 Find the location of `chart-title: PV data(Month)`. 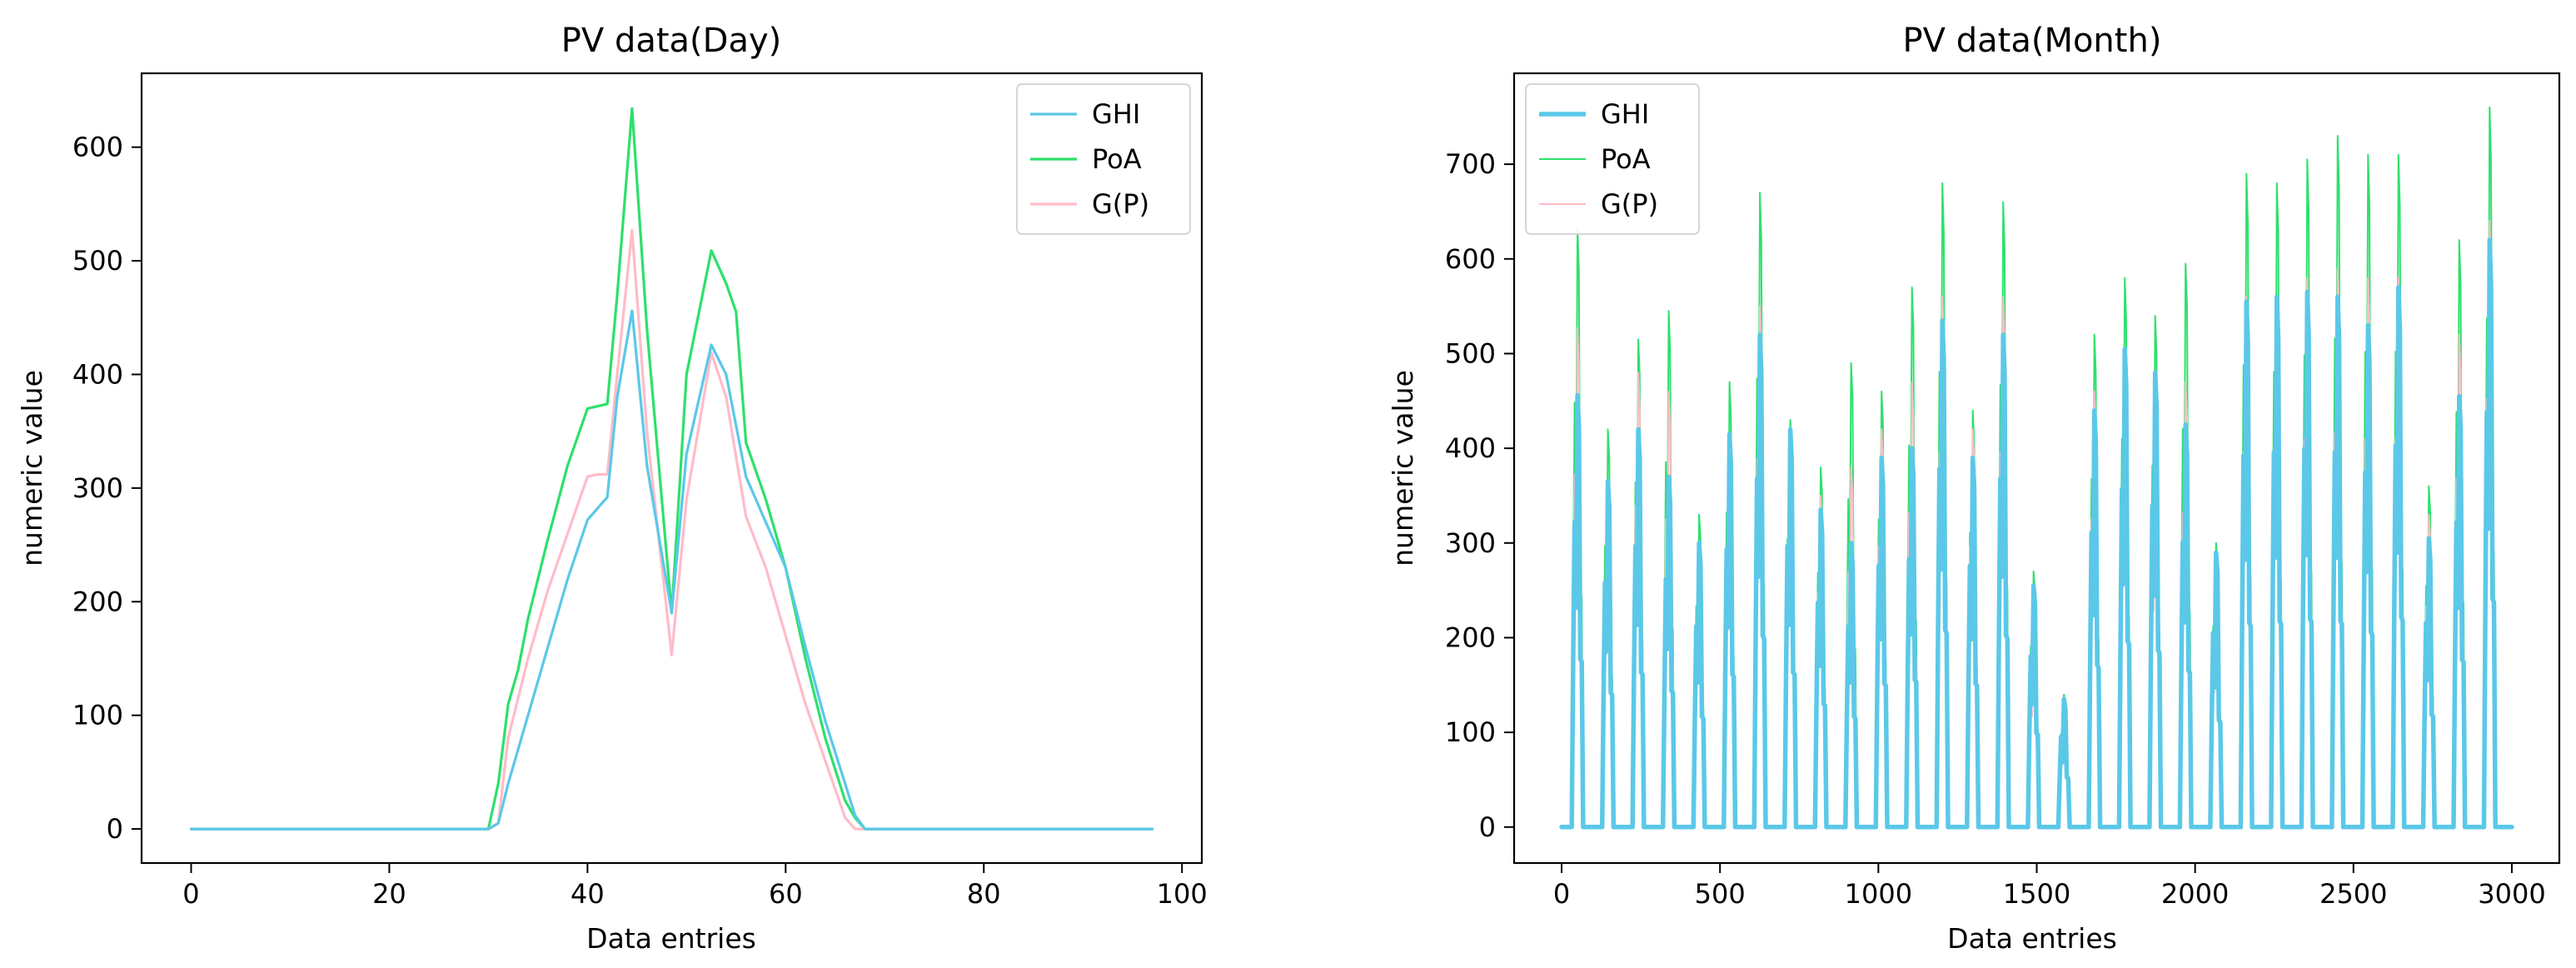

chart-title: PV data(Month) is located at coordinates (2033, 41).